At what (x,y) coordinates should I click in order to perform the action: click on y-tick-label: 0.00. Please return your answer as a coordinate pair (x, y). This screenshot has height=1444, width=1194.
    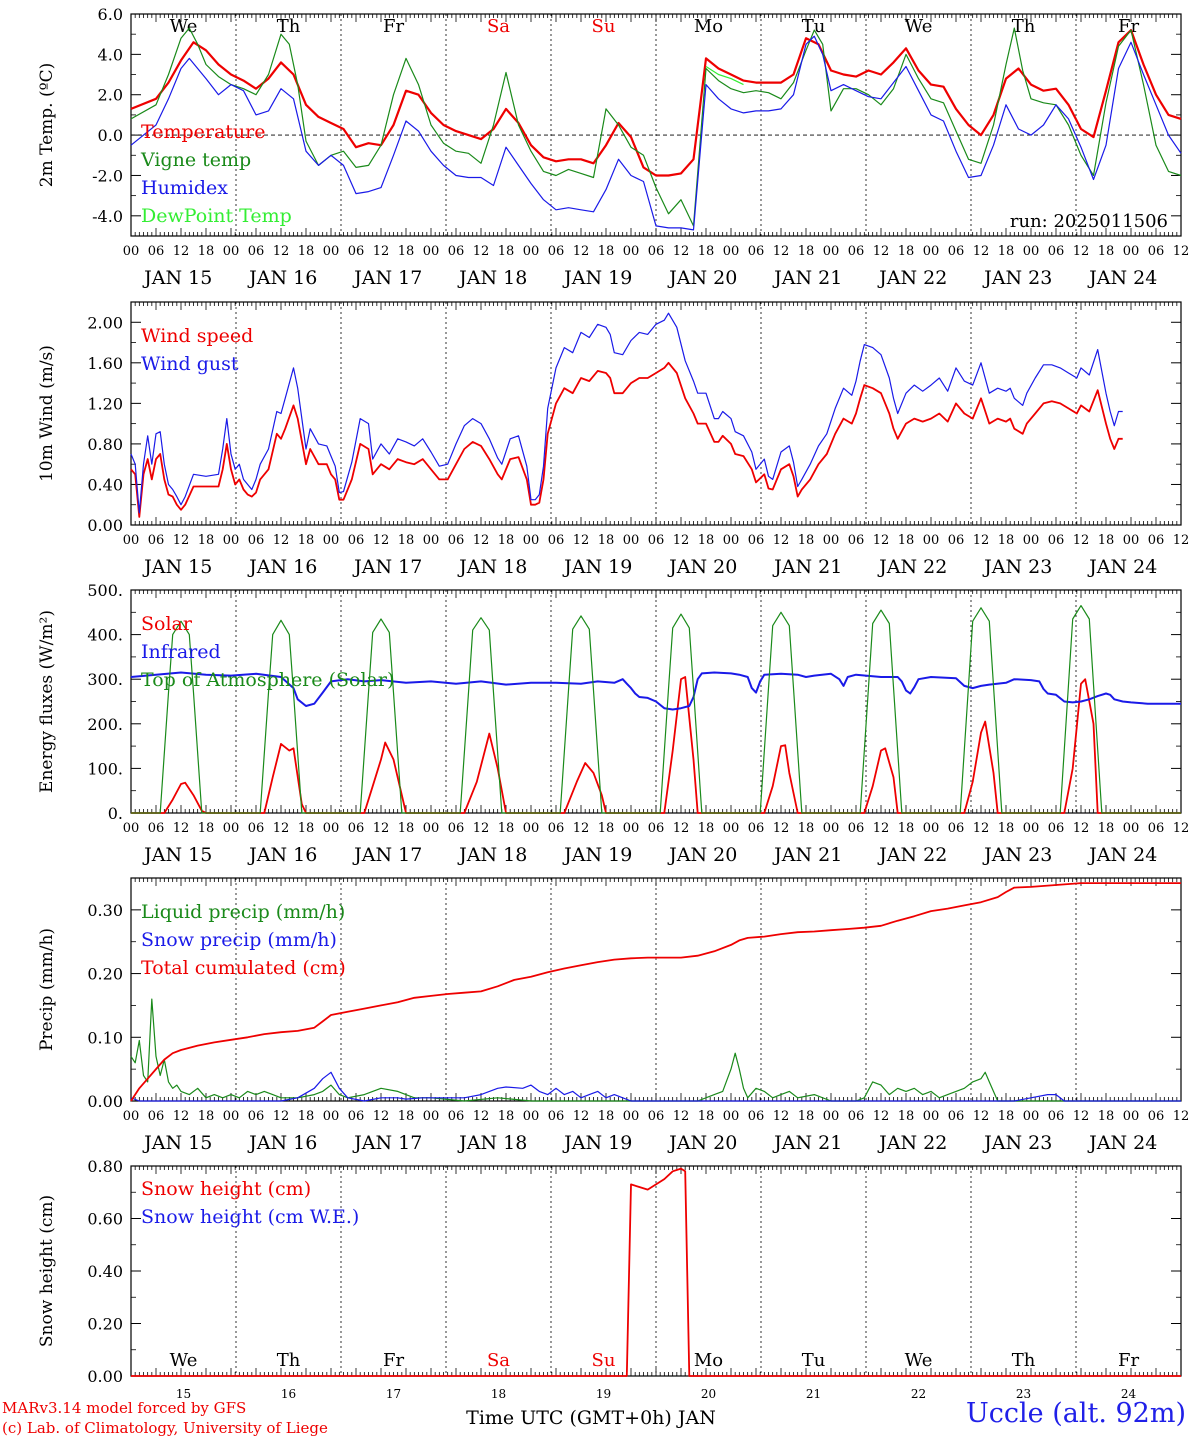
    Looking at the image, I should click on (105, 1101).